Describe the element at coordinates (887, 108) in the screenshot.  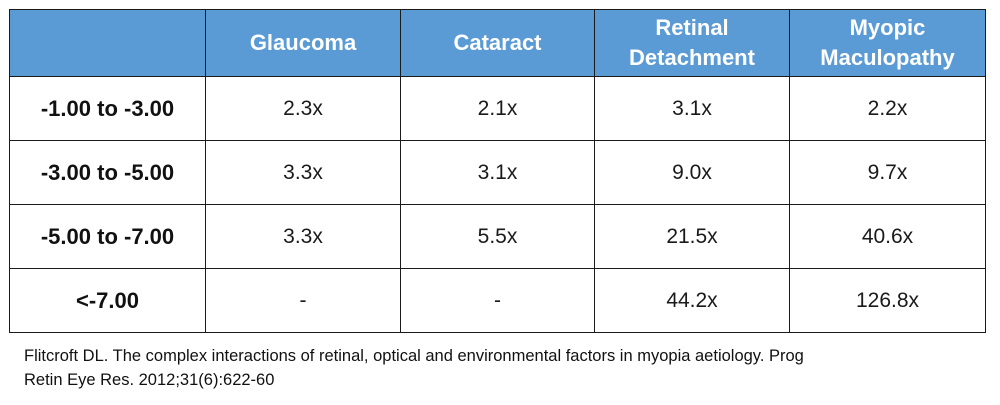
I see `cell-myopic-maculopathy: 2.2x` at that location.